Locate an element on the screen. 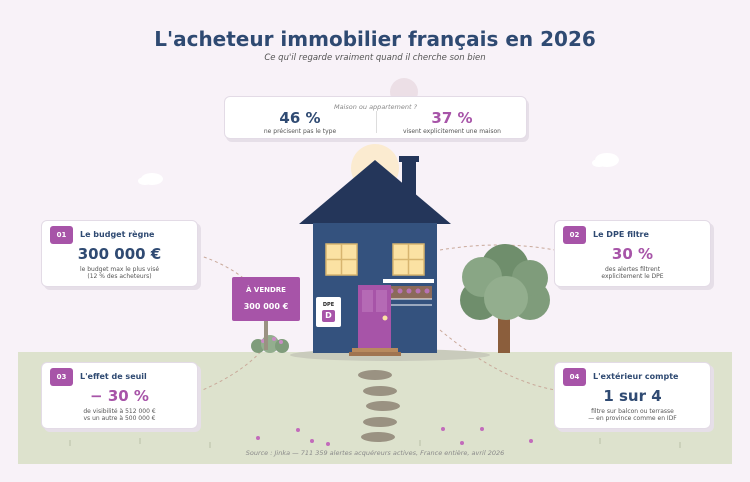 This screenshot has width=750, height=482. card-heading: Le DPE filtre is located at coordinates (621, 234).